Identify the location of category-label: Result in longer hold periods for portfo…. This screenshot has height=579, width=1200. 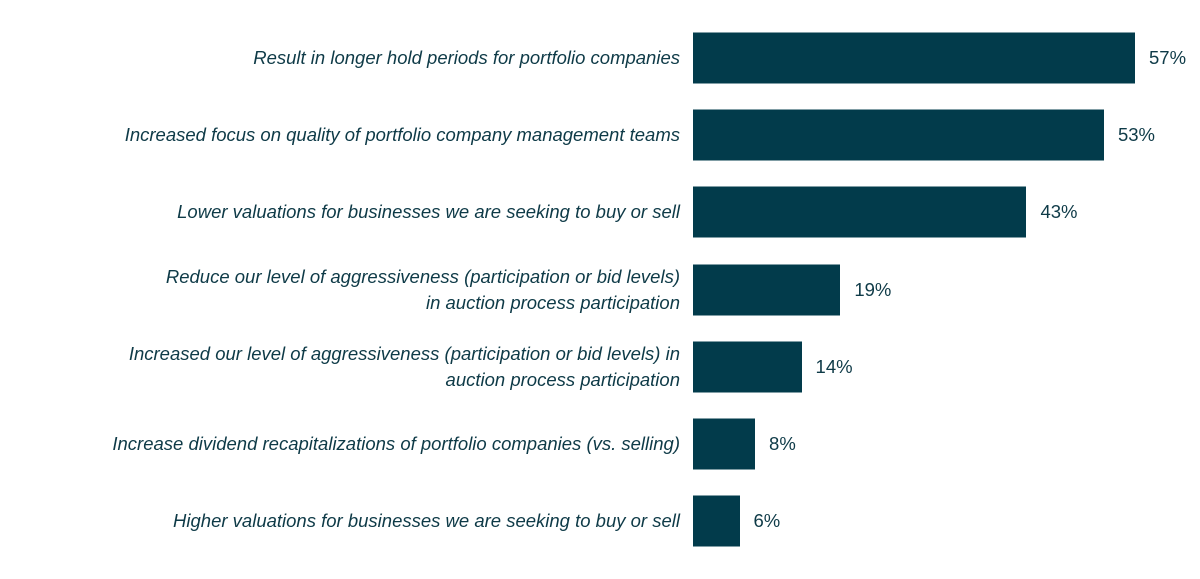
(466, 57).